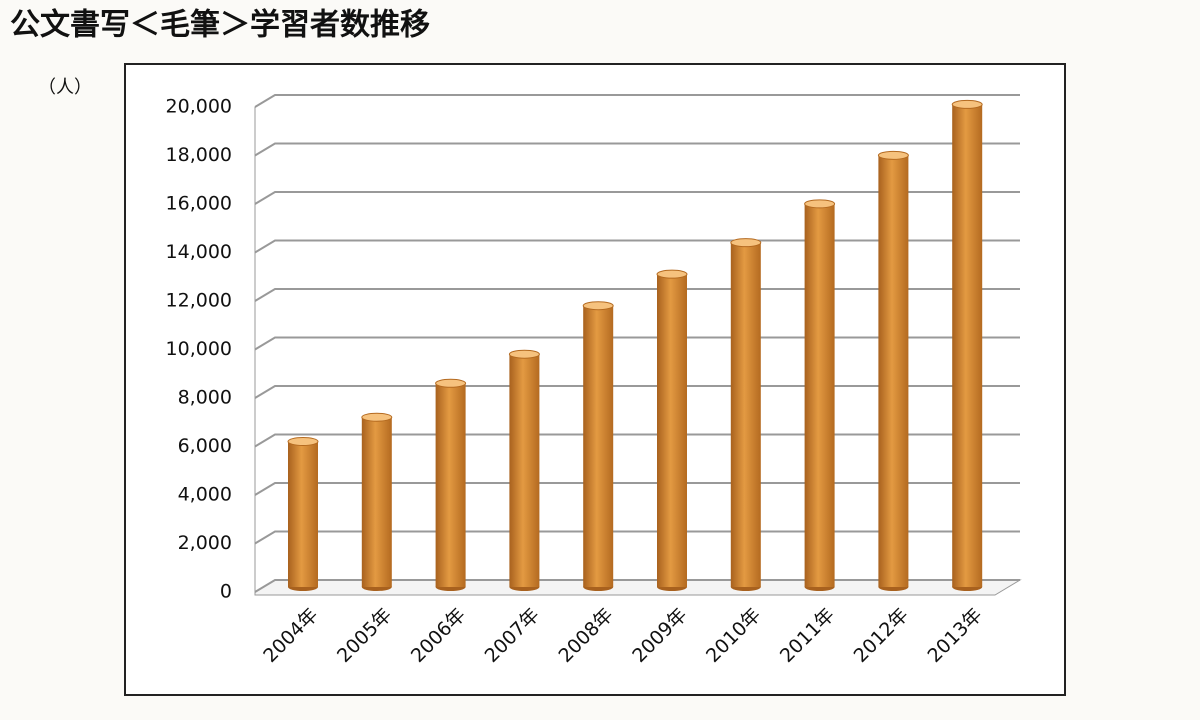 This screenshot has height=720, width=1200. I want to click on y-tick-label: 14,000, so click(199, 252).